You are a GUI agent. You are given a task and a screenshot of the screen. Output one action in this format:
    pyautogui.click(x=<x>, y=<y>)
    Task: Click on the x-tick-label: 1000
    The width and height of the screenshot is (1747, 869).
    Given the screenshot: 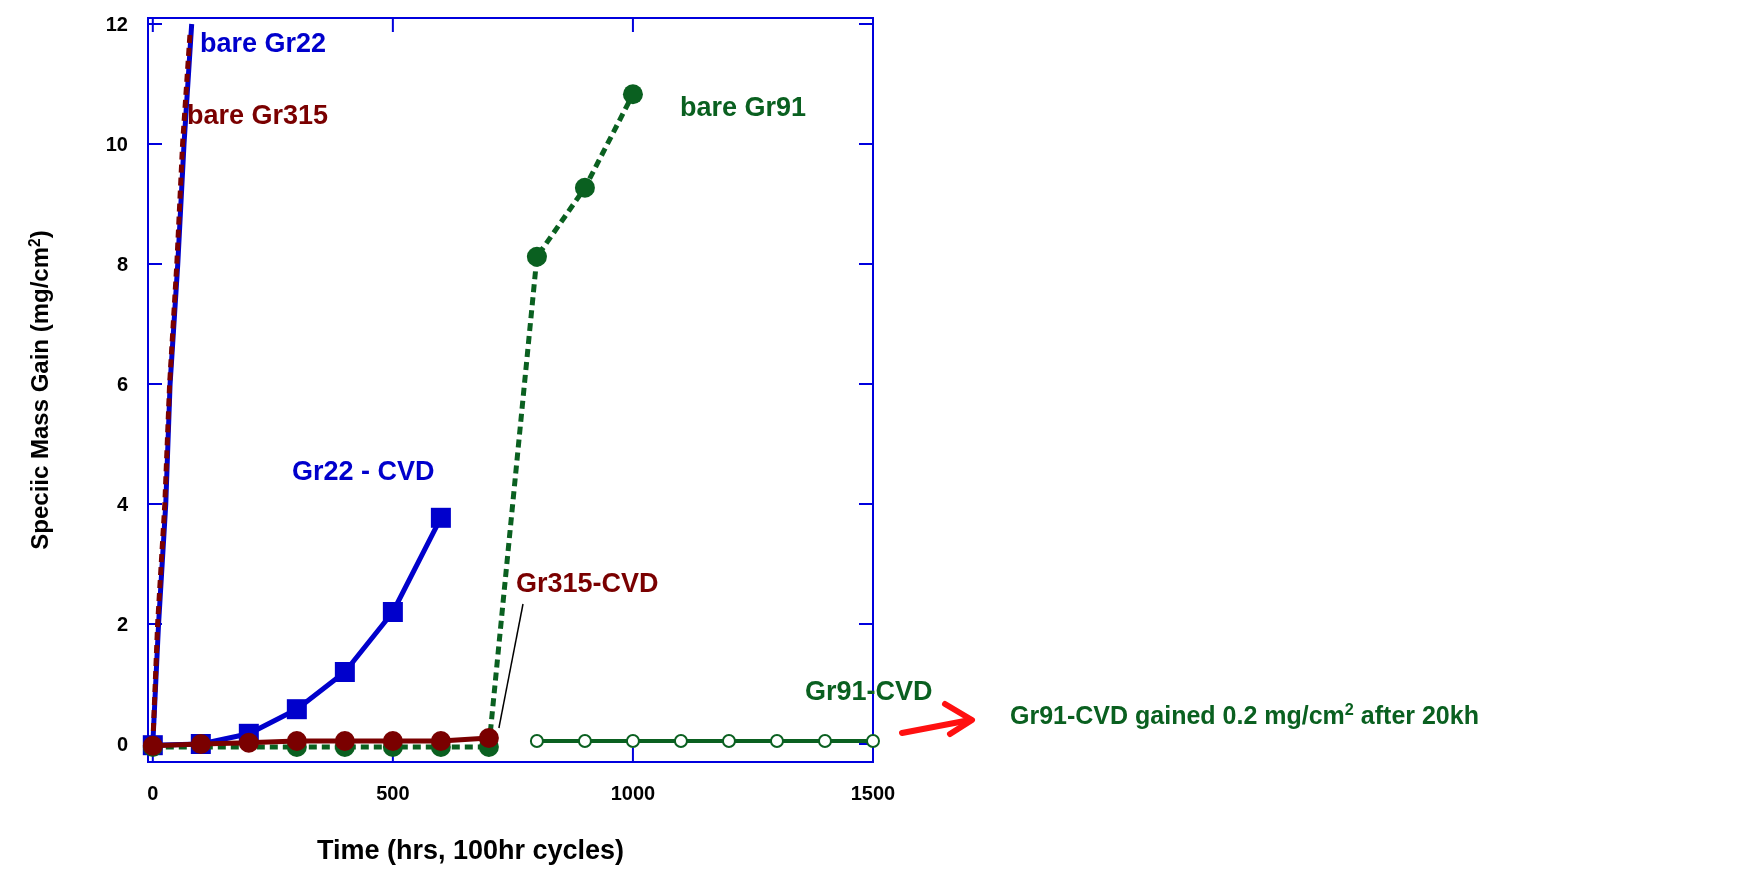 What is the action you would take?
    pyautogui.click(x=633, y=793)
    